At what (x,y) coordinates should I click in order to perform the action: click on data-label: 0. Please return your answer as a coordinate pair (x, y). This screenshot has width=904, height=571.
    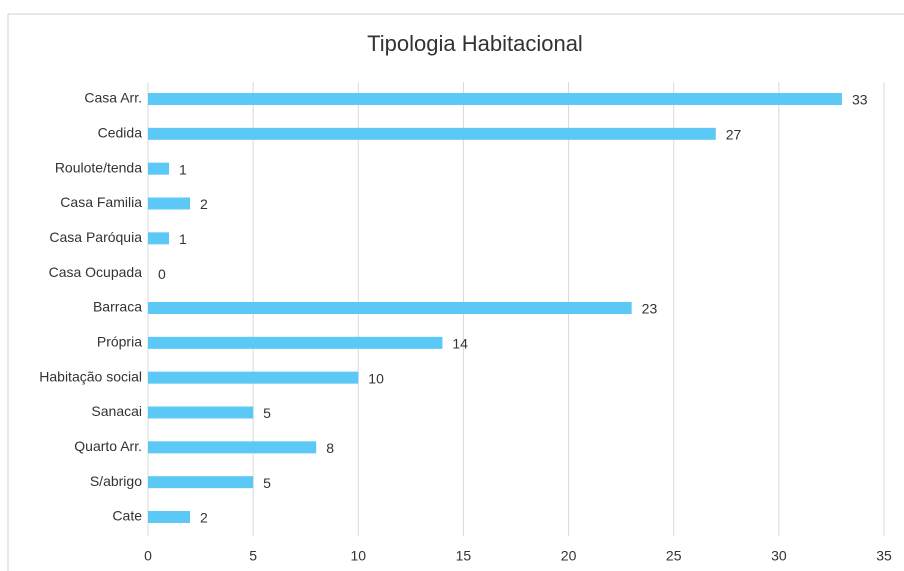
    Looking at the image, I should click on (162, 274).